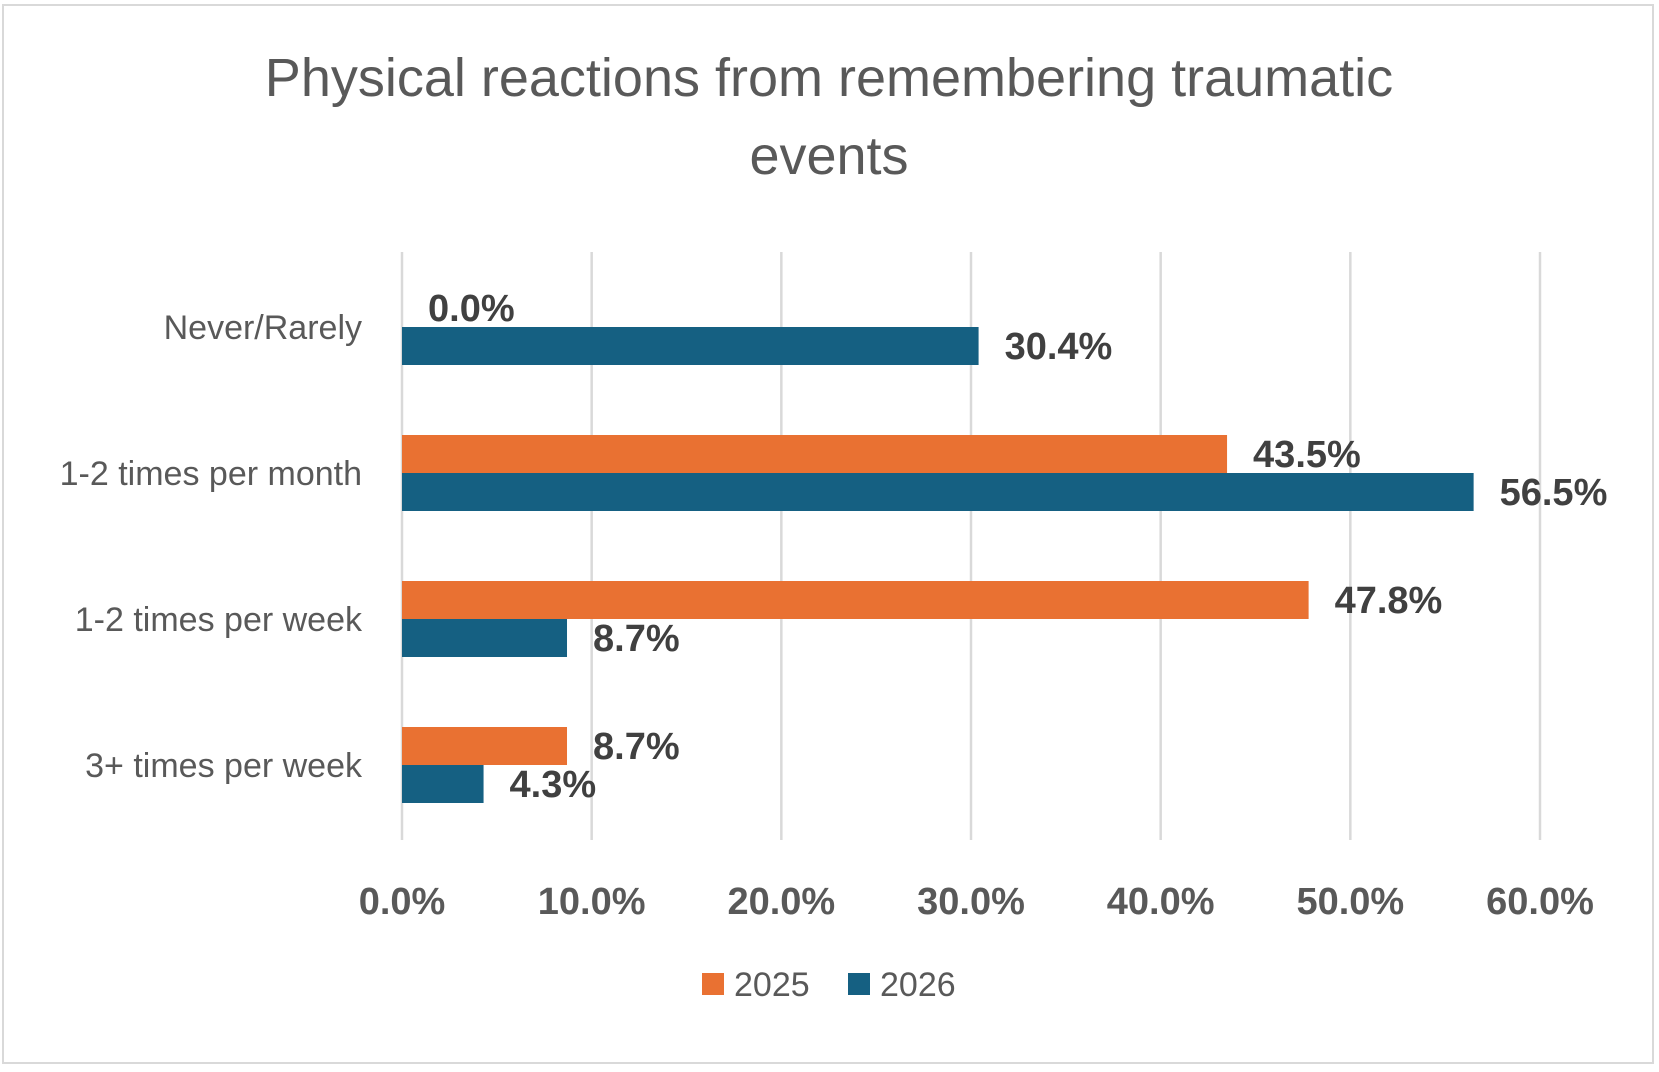  I want to click on data-label-2026-0: 30.4%, so click(1059, 347).